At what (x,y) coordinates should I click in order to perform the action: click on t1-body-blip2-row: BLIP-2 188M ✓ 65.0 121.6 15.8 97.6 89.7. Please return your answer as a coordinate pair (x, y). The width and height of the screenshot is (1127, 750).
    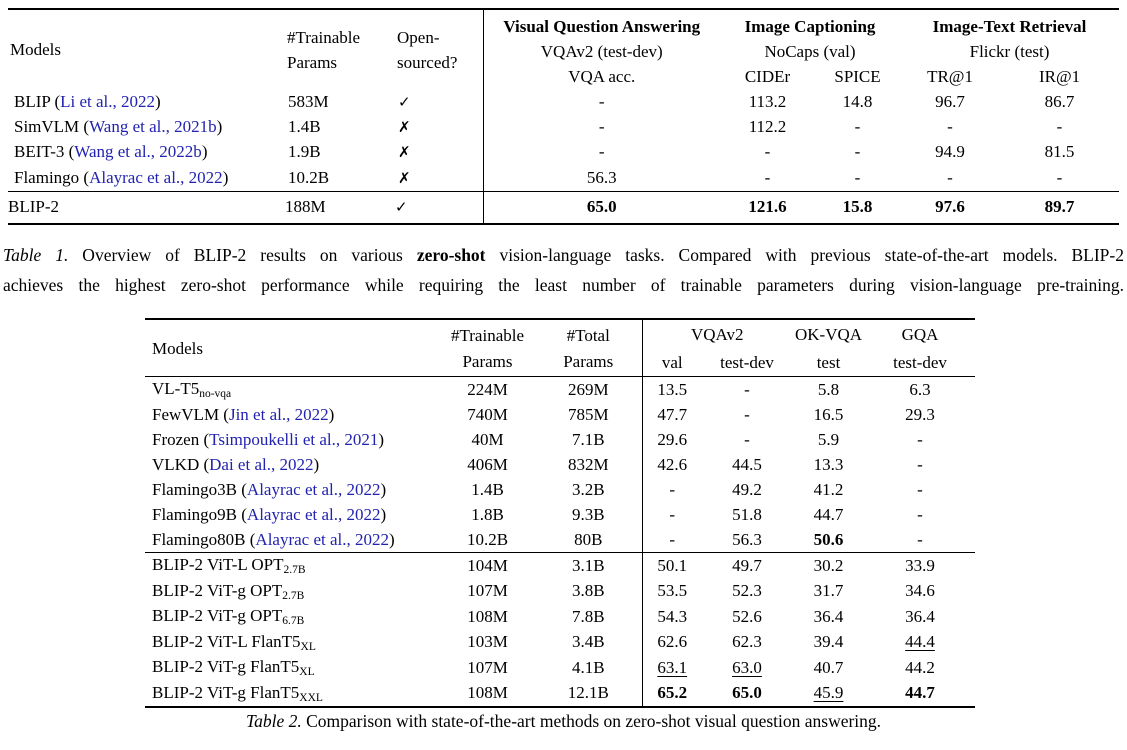
    Looking at the image, I should click on (564, 207).